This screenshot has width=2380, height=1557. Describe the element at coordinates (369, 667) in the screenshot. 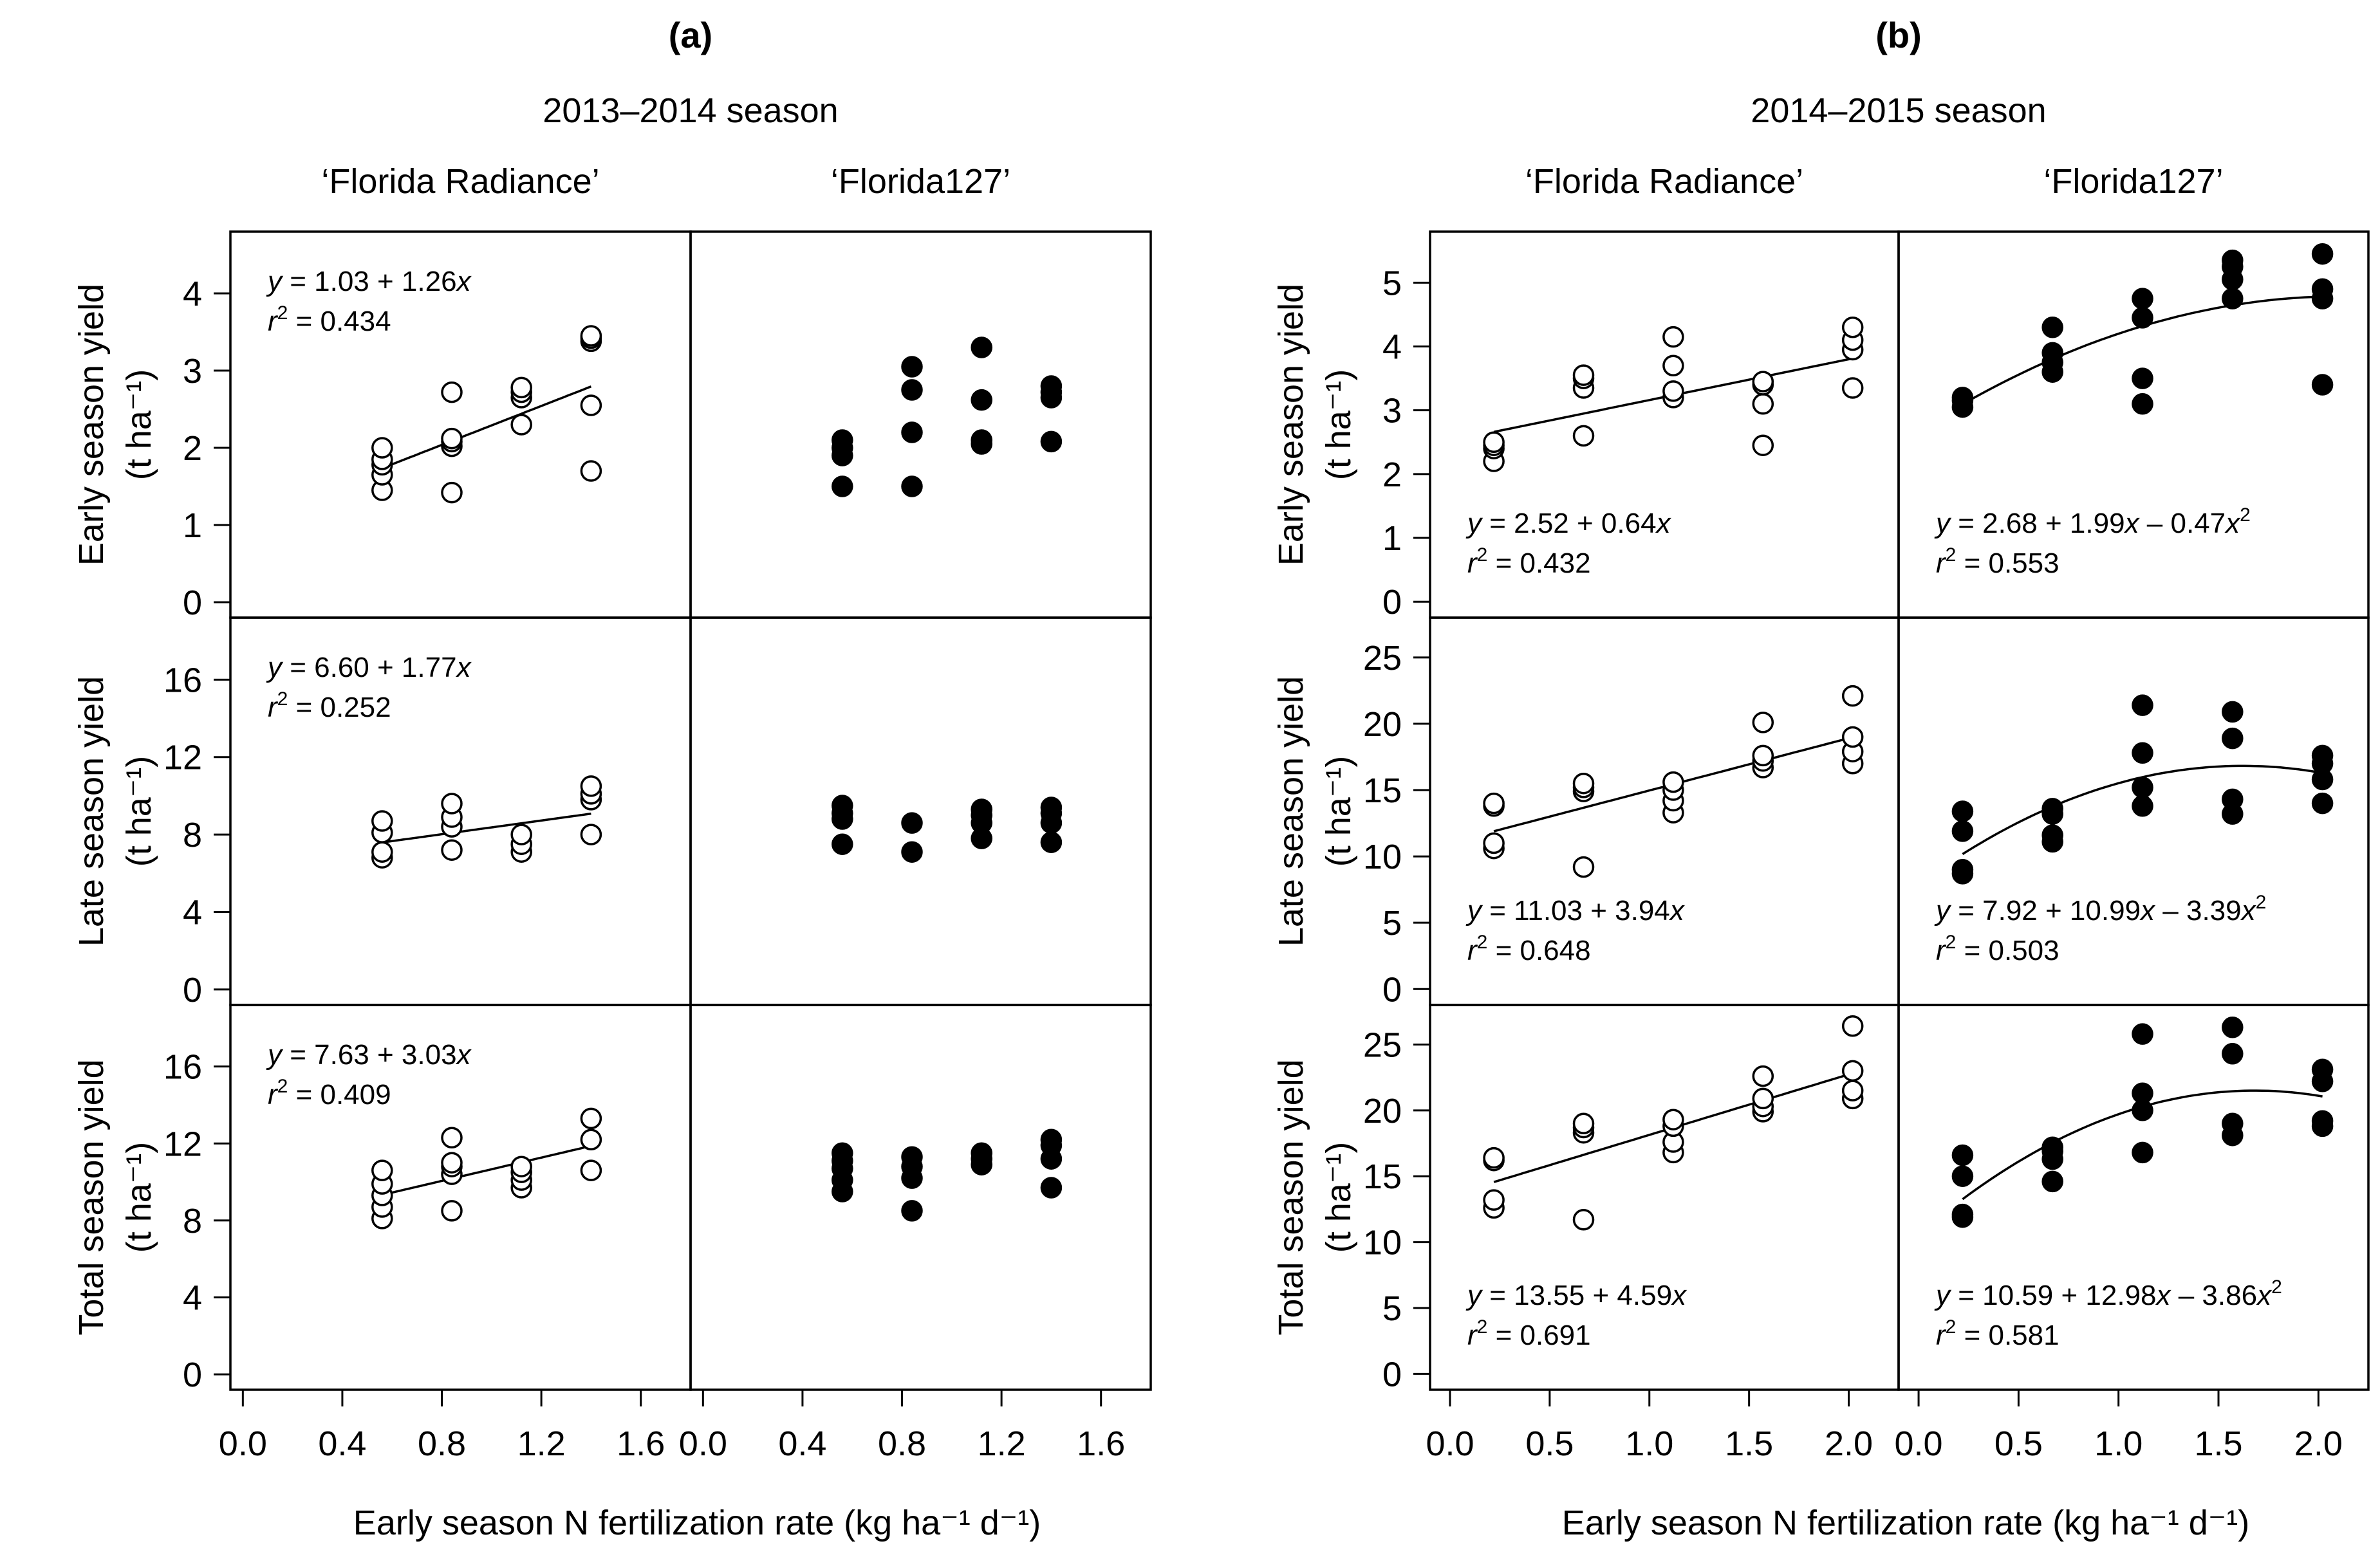

I see `panel-a-late-florida-radiance-equation: y = 6.60 + 1.77x` at that location.